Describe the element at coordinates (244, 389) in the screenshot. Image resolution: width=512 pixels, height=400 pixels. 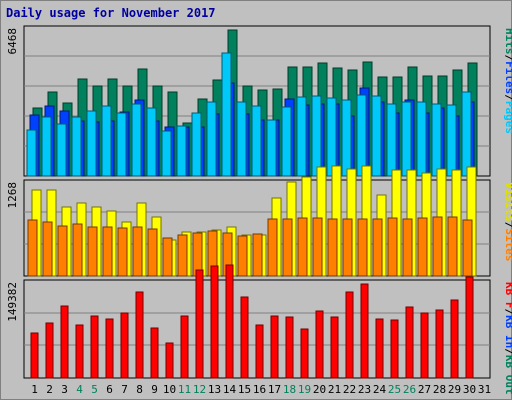
I see `x-tick-label: 15` at that location.